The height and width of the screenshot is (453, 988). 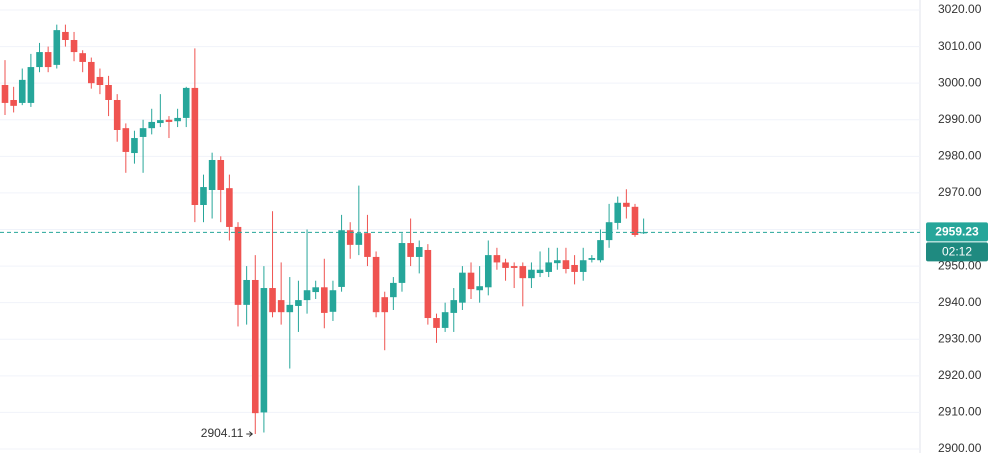 What do you see at coordinates (960, 192) in the screenshot?
I see `y-tick-label: 2970.00` at bounding box center [960, 192].